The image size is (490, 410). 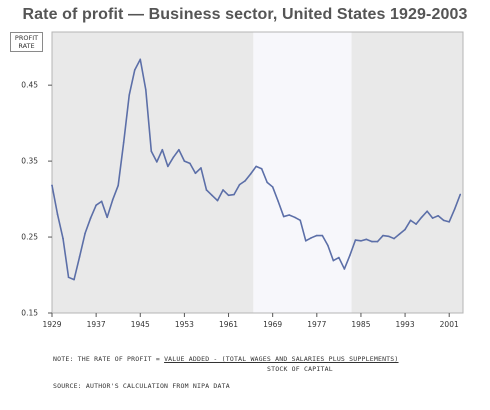 I want to click on y-tick-label: 0.15, so click(x=29, y=313).